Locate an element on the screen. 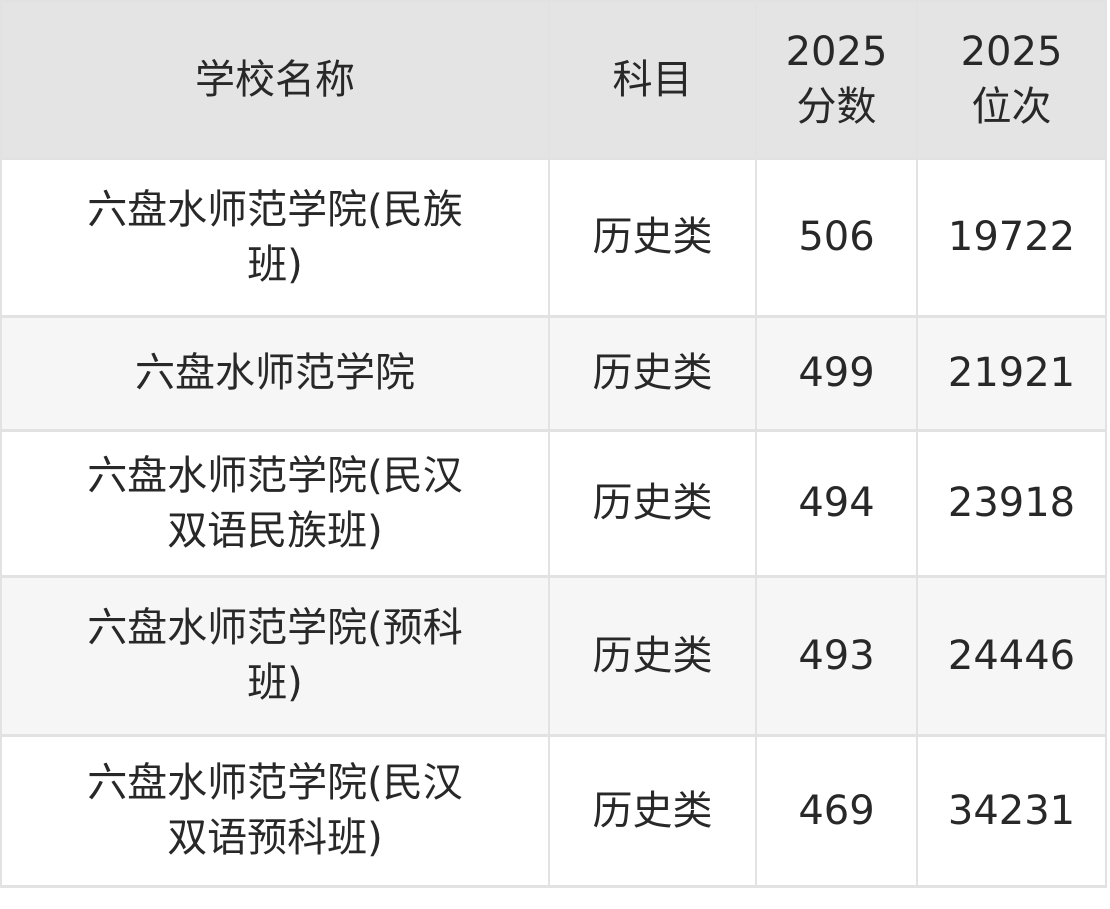  cell-rank: 21921 is located at coordinates (1011, 373).